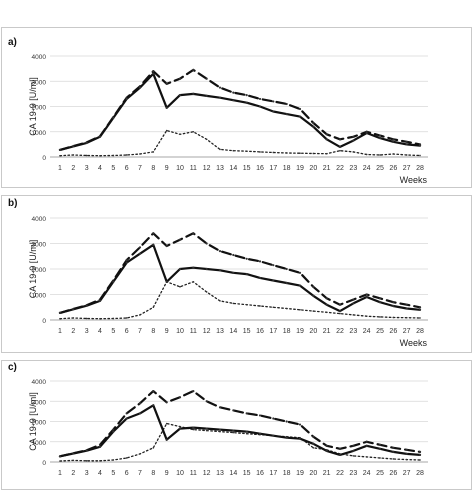 The height and width of the screenshot is (490, 474). What do you see at coordinates (73, 331) in the screenshot?
I see `x-tick-label: 2` at bounding box center [73, 331].